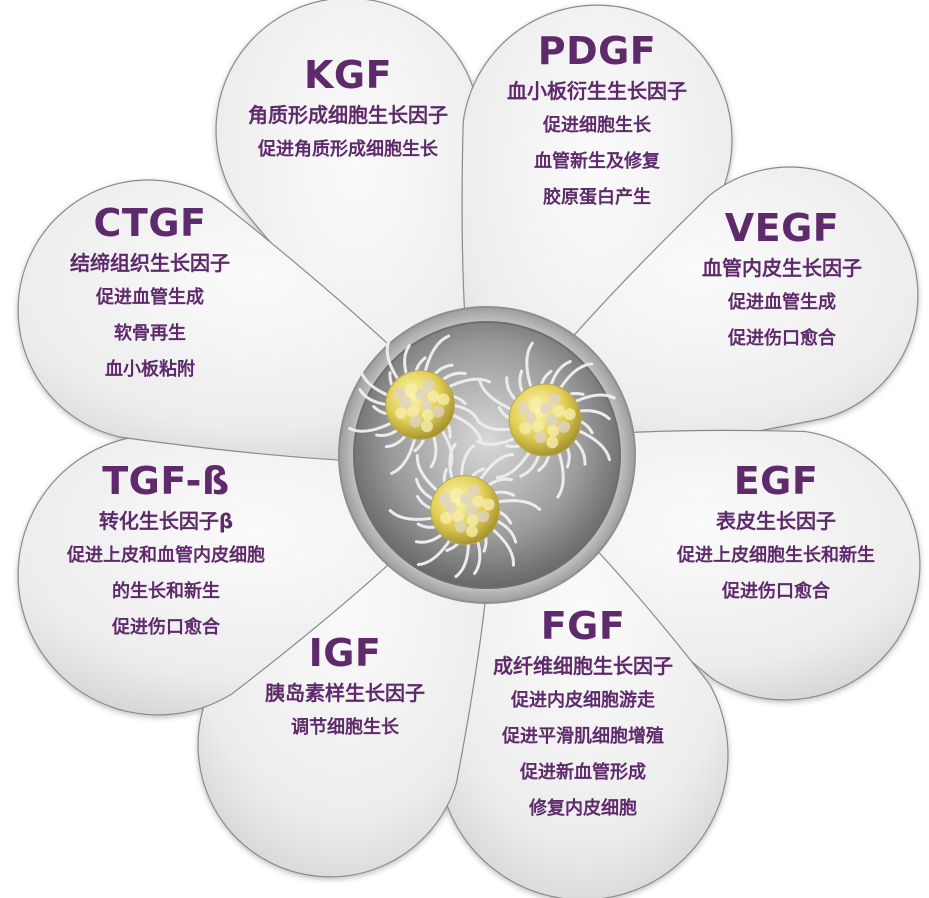  I want to click on petal-label-igf: IGF 胰岛素样生长因子 调节细胞生长, so click(345, 688).